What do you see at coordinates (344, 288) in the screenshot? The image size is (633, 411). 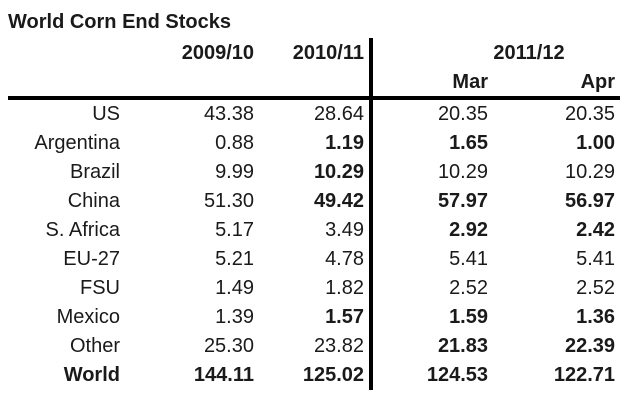 I see `cell-2010-11: 1.82` at bounding box center [344, 288].